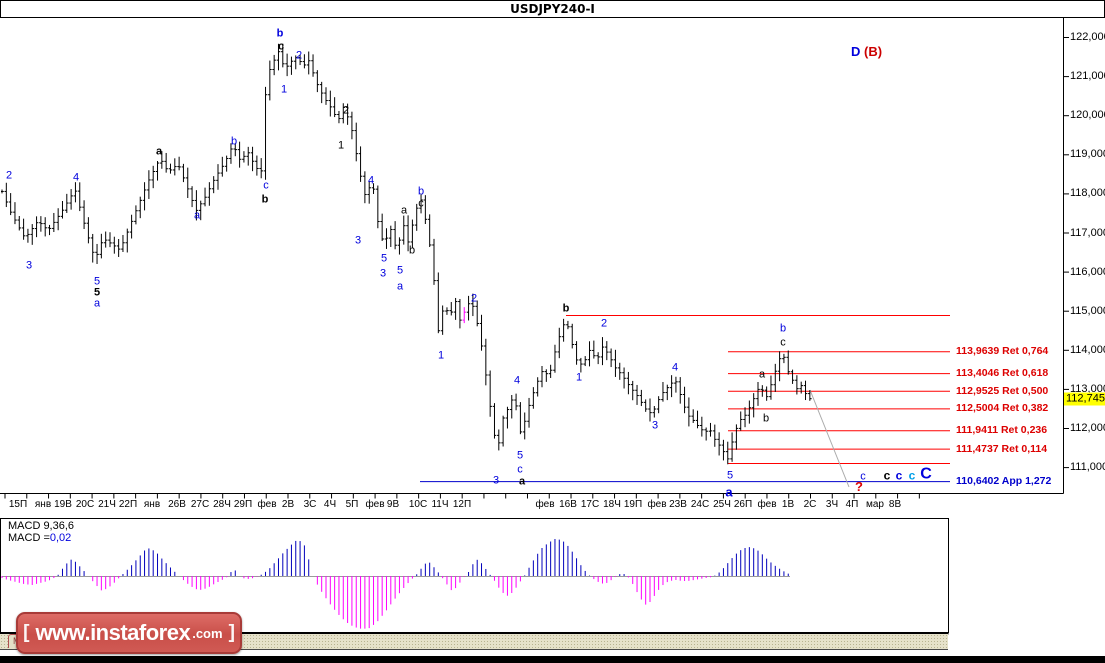 The height and width of the screenshot is (663, 1105). What do you see at coordinates (678, 504) in the screenshot?
I see `x-axis-label: 23В` at bounding box center [678, 504].